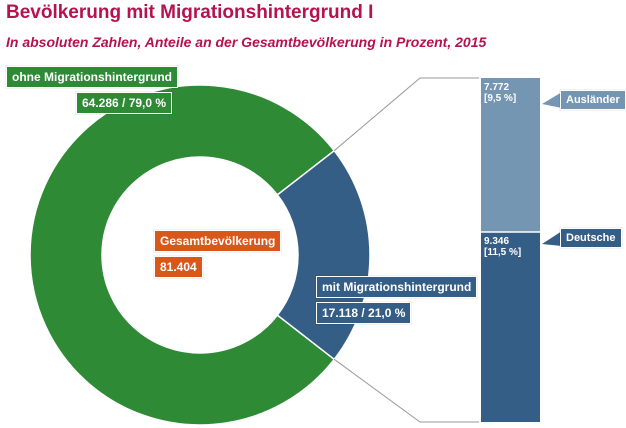  Describe the element at coordinates (593, 100) in the screenshot. I see `legend-auslaender: Ausländer` at that location.